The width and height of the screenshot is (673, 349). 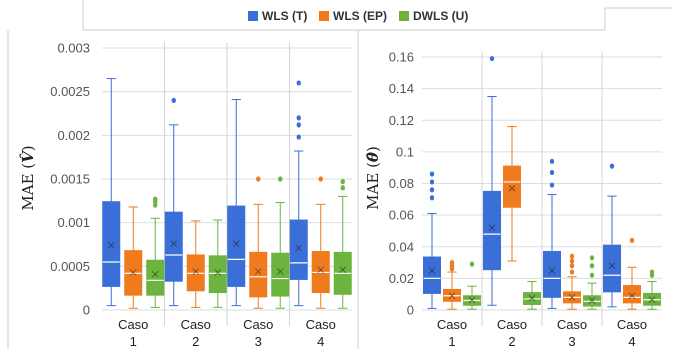 I want to click on y-tick-label: 0.16, so click(x=401, y=57).